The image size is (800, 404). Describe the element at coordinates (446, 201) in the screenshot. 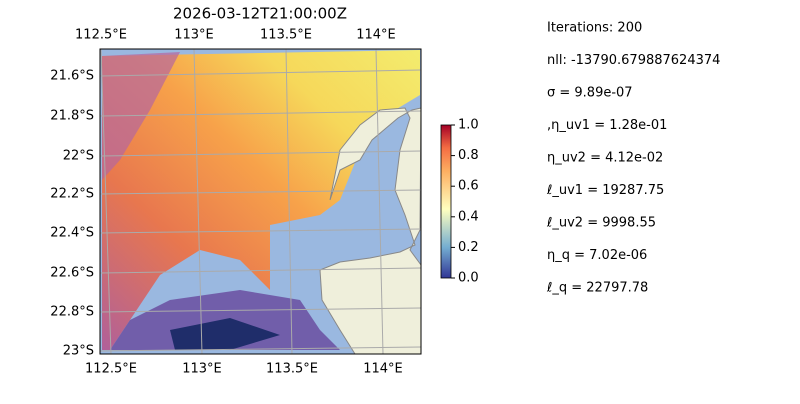

I see `colorbar` at that location.